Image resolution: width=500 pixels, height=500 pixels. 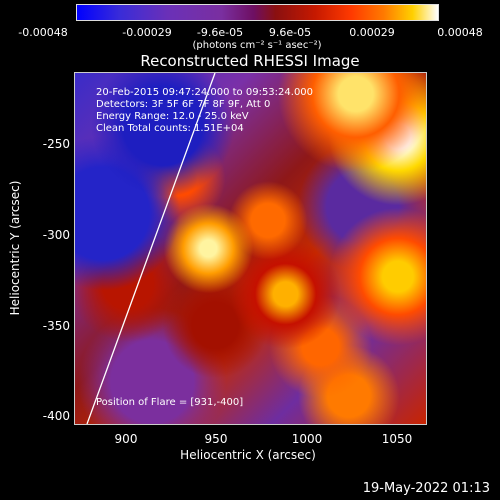 I want to click on colorbar-tick: 0.00029, so click(x=372, y=32).